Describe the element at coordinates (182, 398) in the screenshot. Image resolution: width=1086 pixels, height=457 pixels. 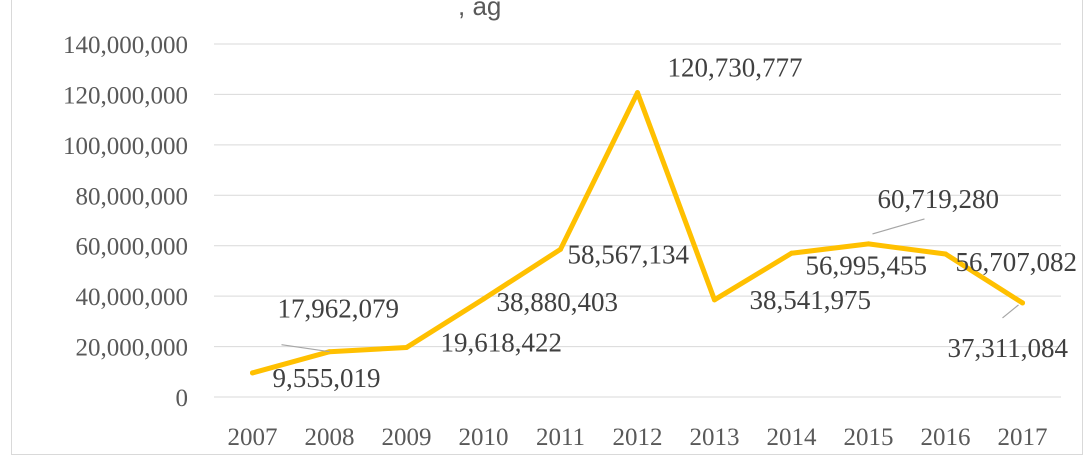
I see `y-tick-label: 0` at that location.